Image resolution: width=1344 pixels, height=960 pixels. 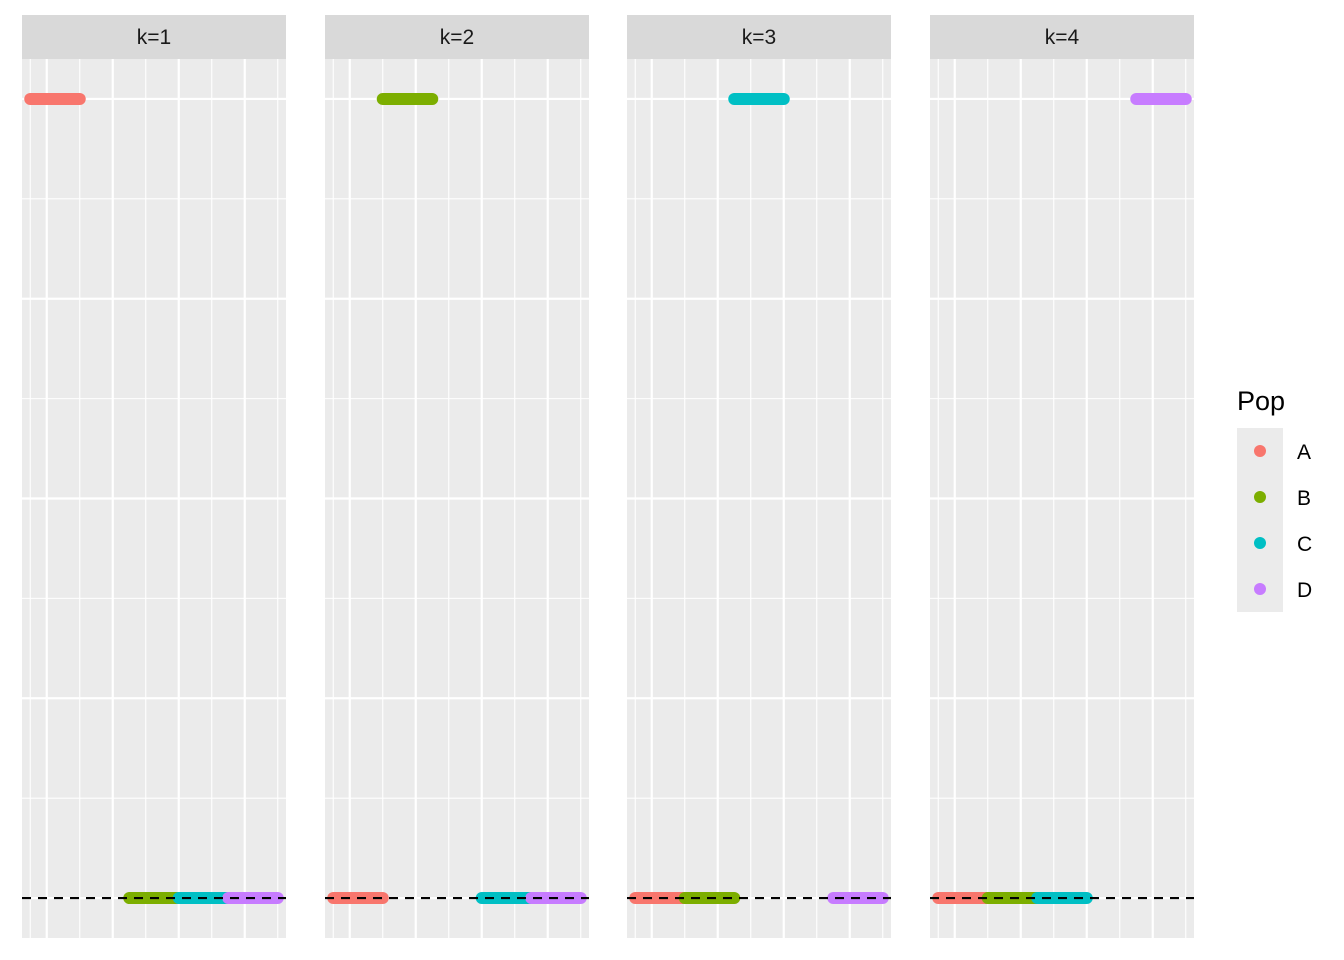 What do you see at coordinates (1260, 497) in the screenshot?
I see `legend-key-B` at bounding box center [1260, 497].